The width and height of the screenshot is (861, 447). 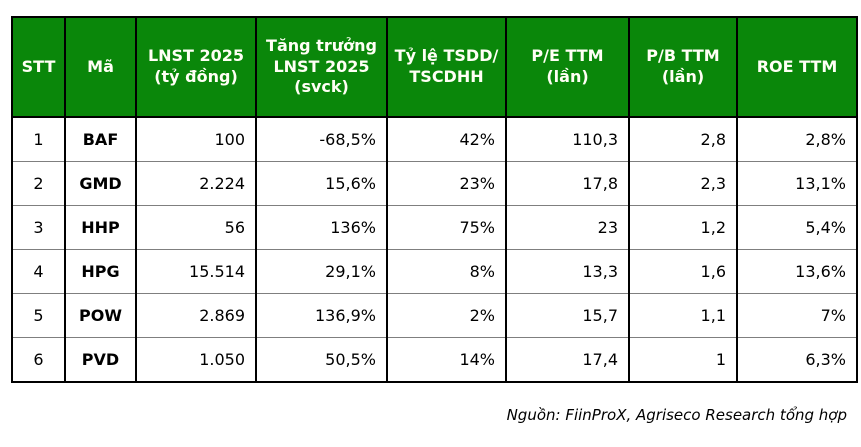 I want to click on pe-ttm-cell: 17,8, so click(x=567, y=183).